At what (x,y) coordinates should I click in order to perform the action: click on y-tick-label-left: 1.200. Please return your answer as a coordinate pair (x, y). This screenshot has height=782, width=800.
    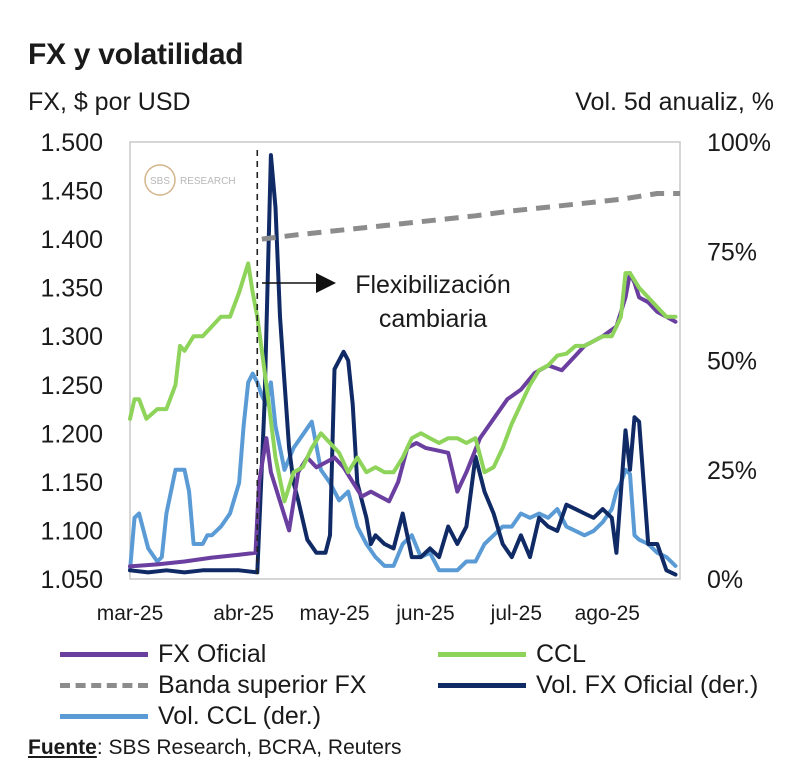
    Looking at the image, I should click on (71, 434).